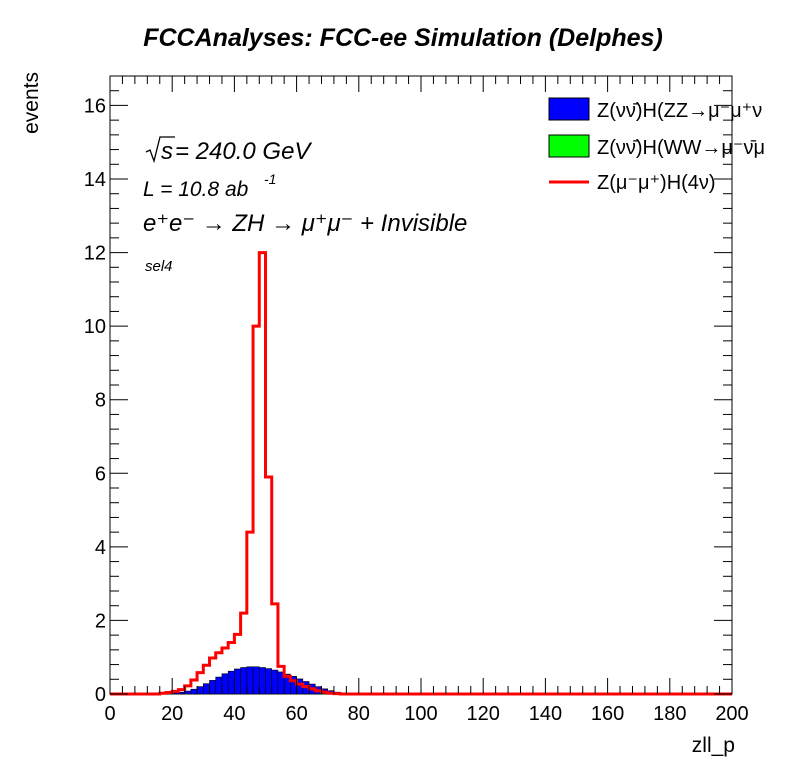 Image resolution: width=796 pixels, height=772 pixels. Describe the element at coordinates (569, 146) in the screenshot. I see `legend-swatch-ww` at that location.